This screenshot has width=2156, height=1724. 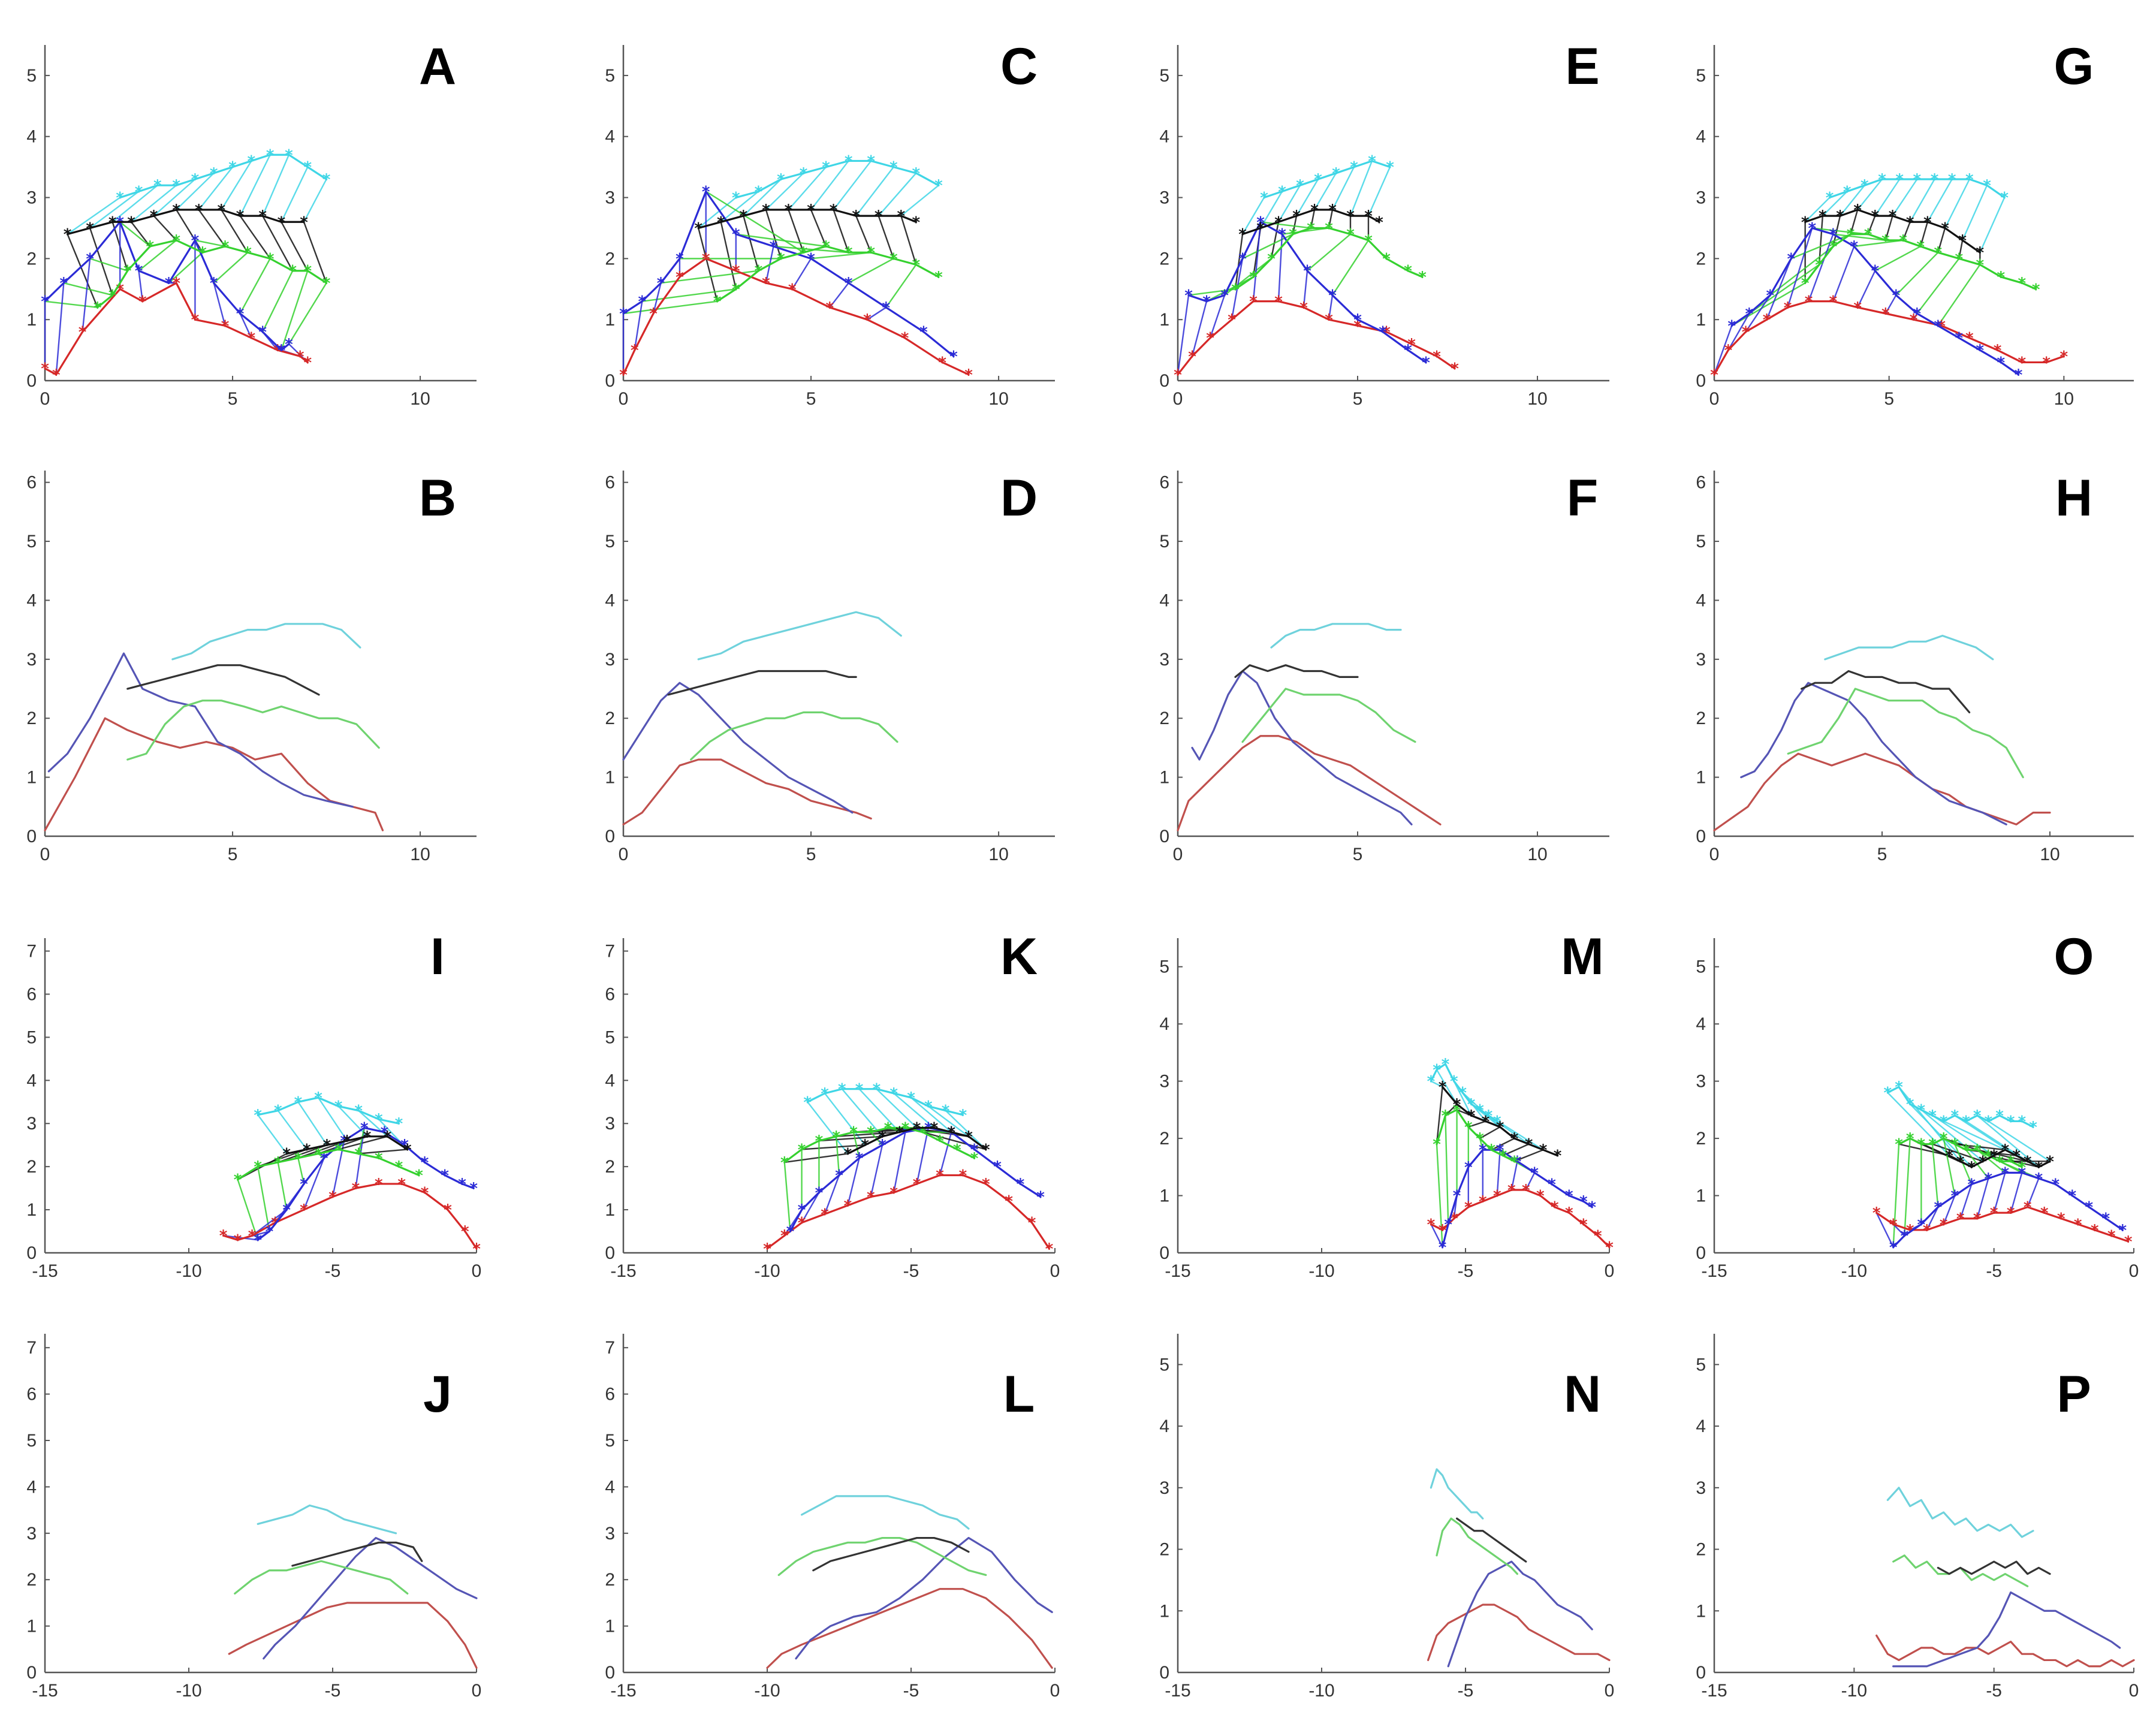 I want to click on x-tick-label: -15, so click(x=1177, y=1691).